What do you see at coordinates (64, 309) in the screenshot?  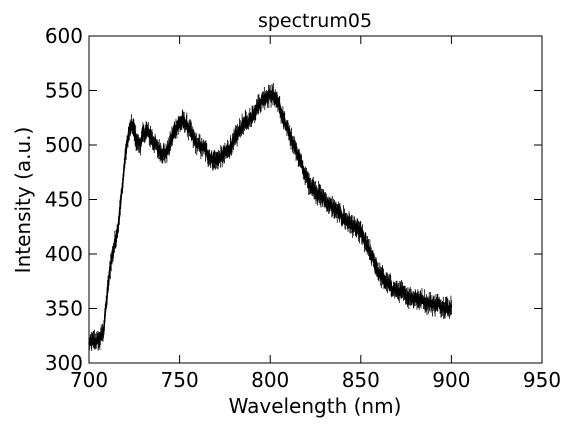 I see `y-tick-label: 350` at bounding box center [64, 309].